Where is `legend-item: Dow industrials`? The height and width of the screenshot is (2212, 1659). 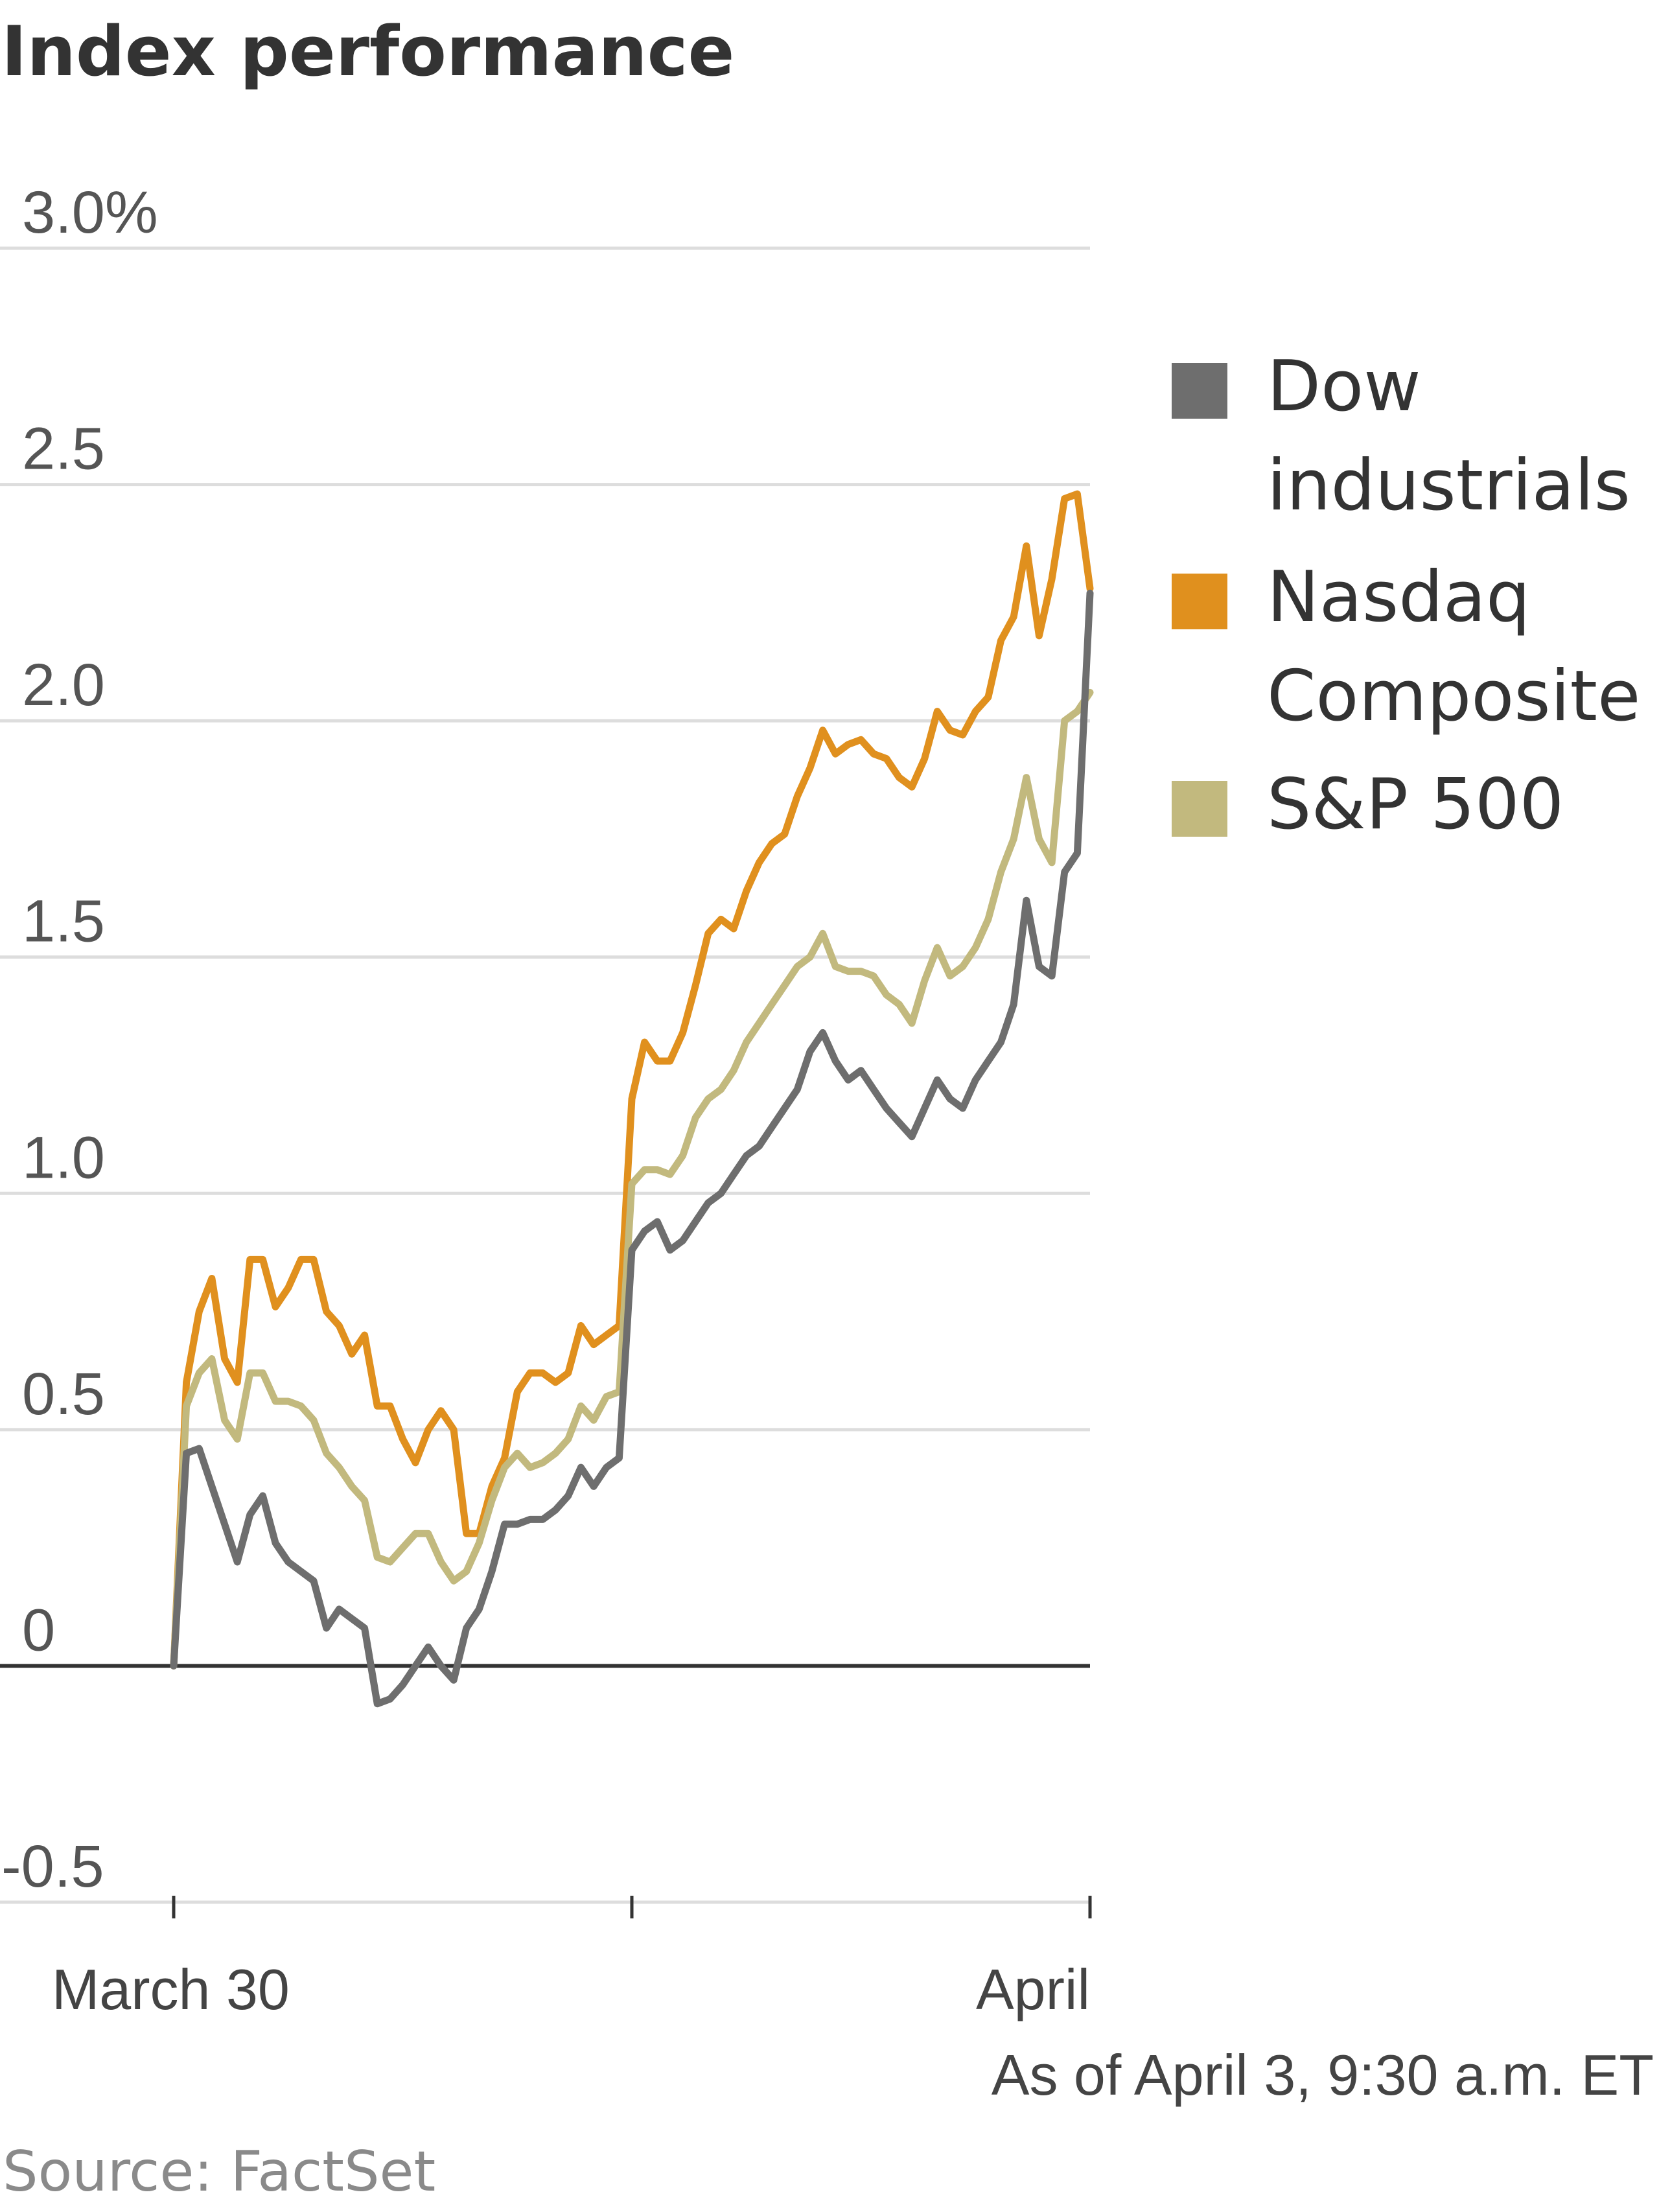
legend-item: Dow industrials is located at coordinates (1401, 436).